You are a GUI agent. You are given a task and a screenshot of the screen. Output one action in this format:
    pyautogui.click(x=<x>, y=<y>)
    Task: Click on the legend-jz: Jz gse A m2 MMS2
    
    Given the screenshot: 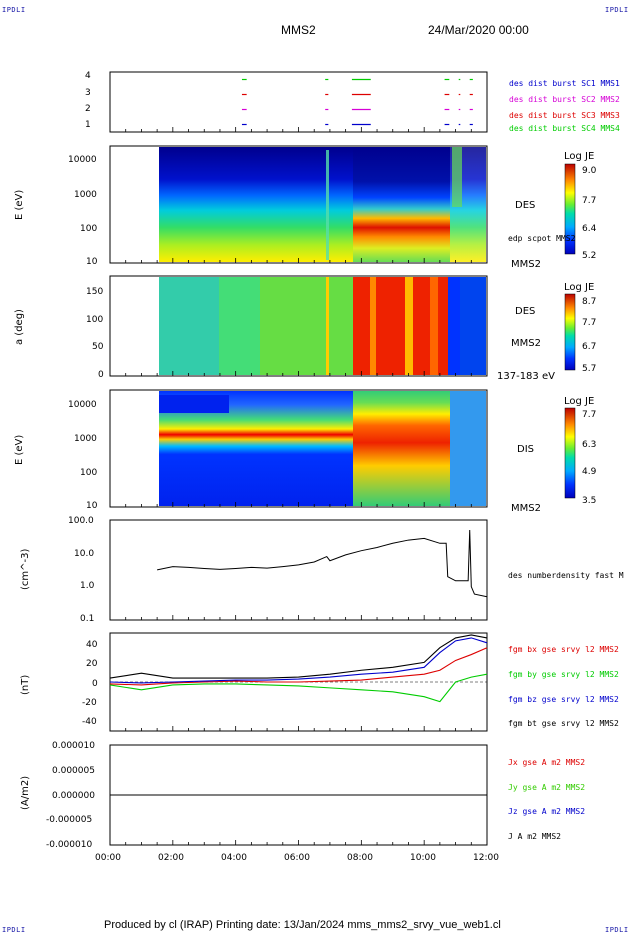 What is the action you would take?
    pyautogui.click(x=547, y=811)
    